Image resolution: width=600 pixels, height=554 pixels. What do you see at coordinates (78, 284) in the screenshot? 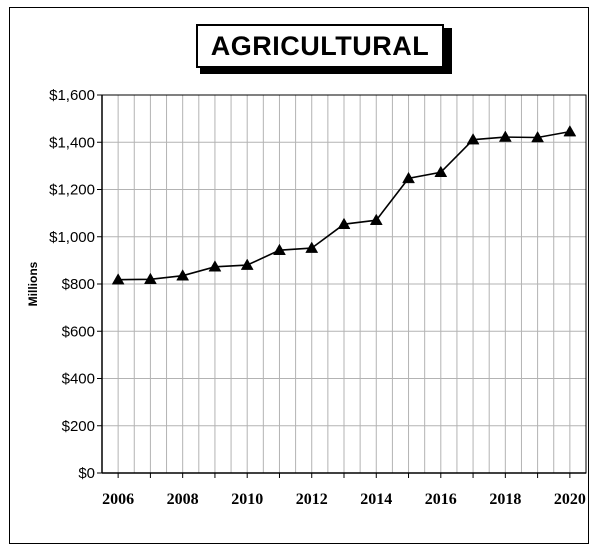
I see `y-tick-label: $800` at bounding box center [78, 284].